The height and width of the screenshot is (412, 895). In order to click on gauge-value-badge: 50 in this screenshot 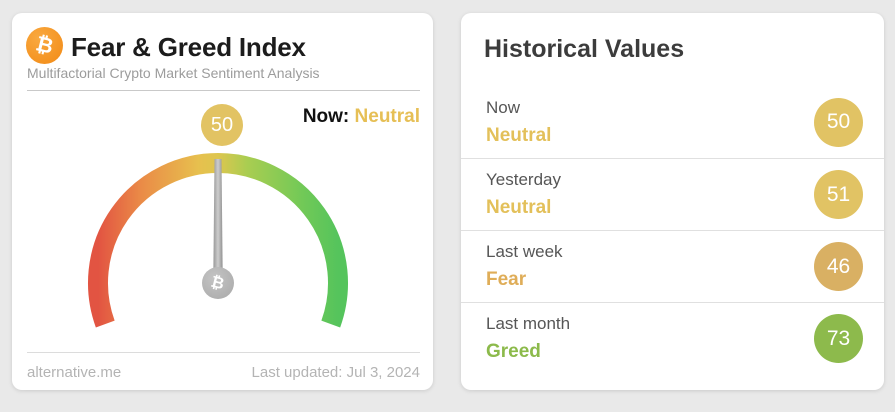, I will do `click(222, 125)`.